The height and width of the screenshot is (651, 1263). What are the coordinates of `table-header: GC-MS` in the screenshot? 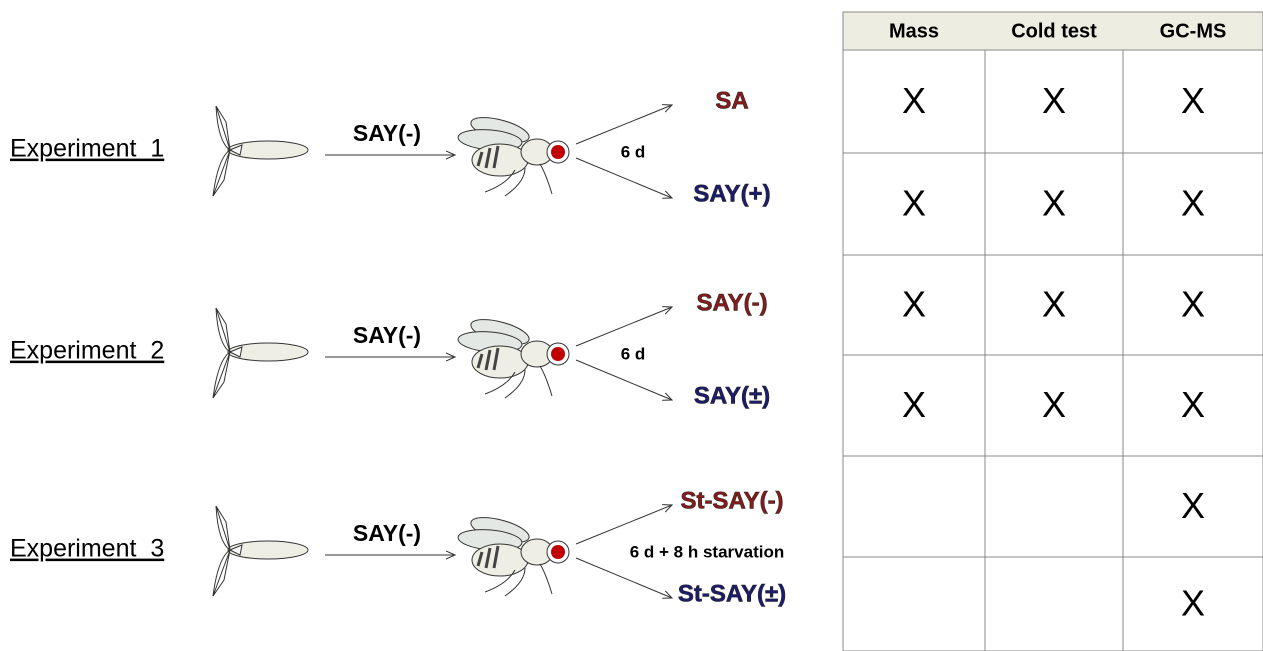 It's located at (1193, 31).